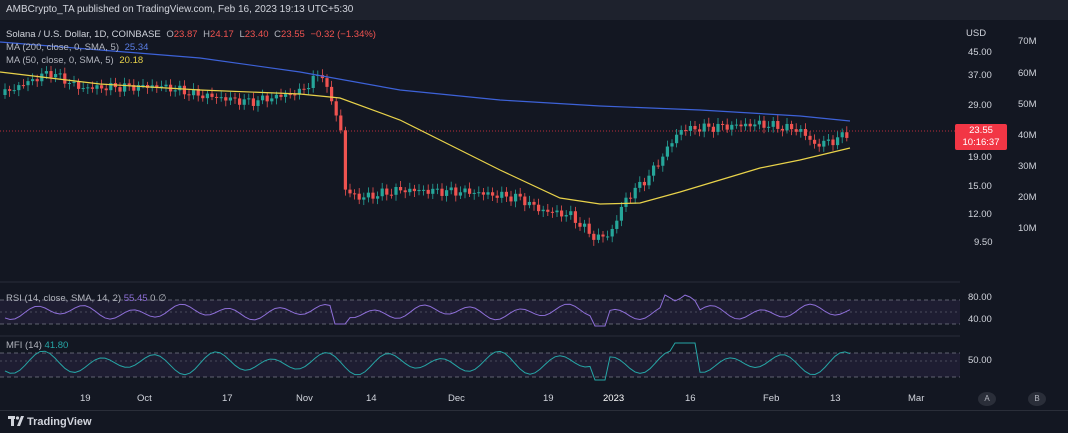 Image resolution: width=1068 pixels, height=433 pixels. I want to click on volume-tick: 50M, so click(1027, 104).